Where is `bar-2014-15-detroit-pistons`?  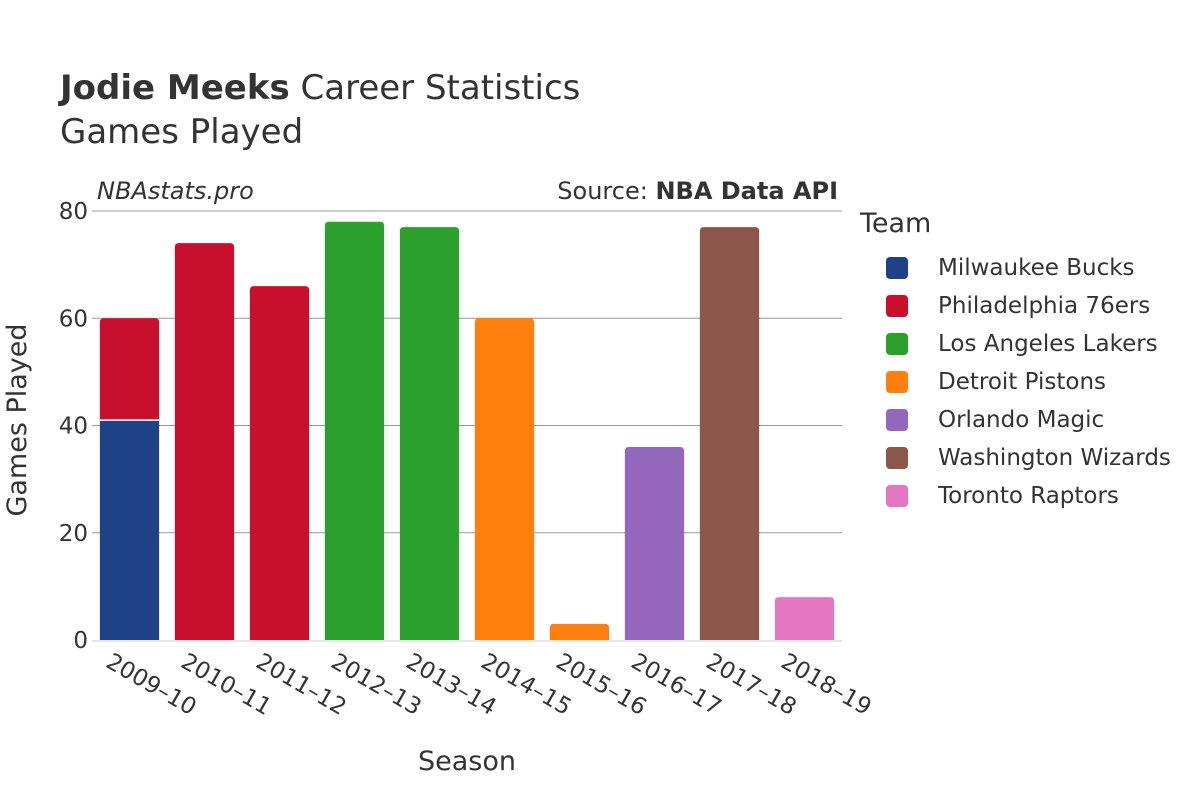
bar-2014-15-detroit-pistons is located at coordinates (504, 479).